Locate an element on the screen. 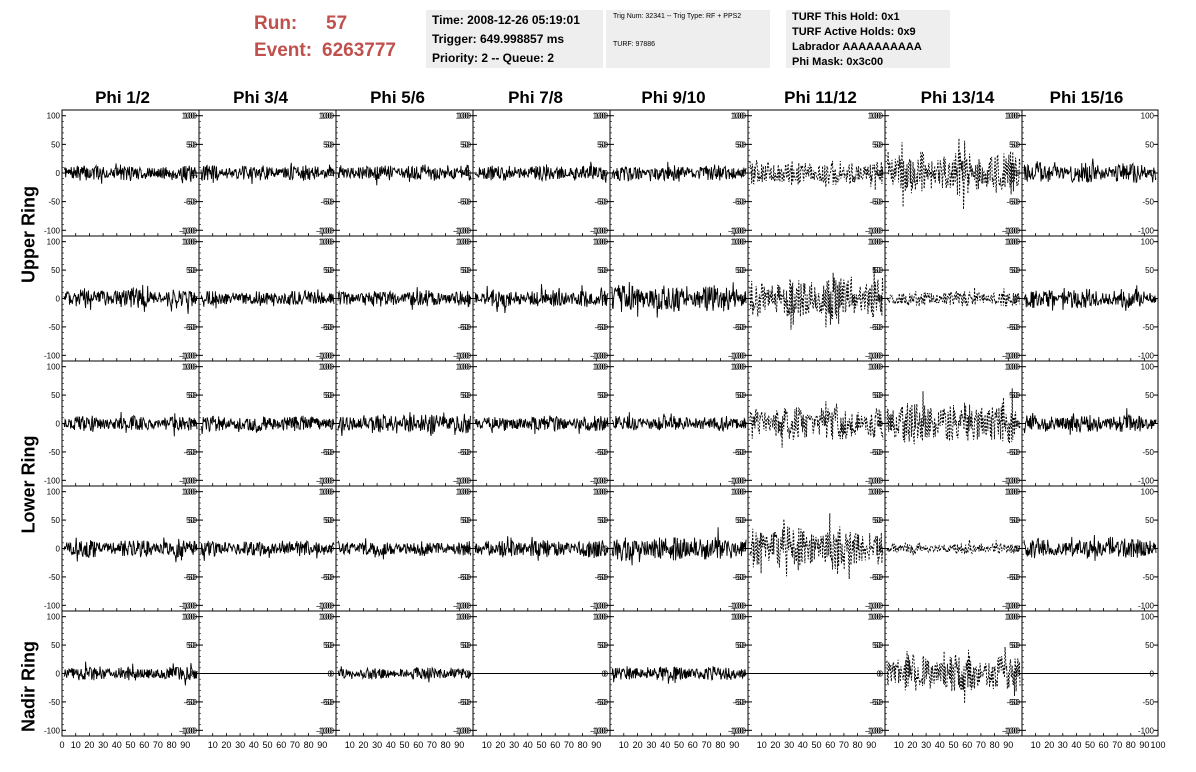  y-tick-label-right-r0c6: -50 is located at coordinates (1012, 202).